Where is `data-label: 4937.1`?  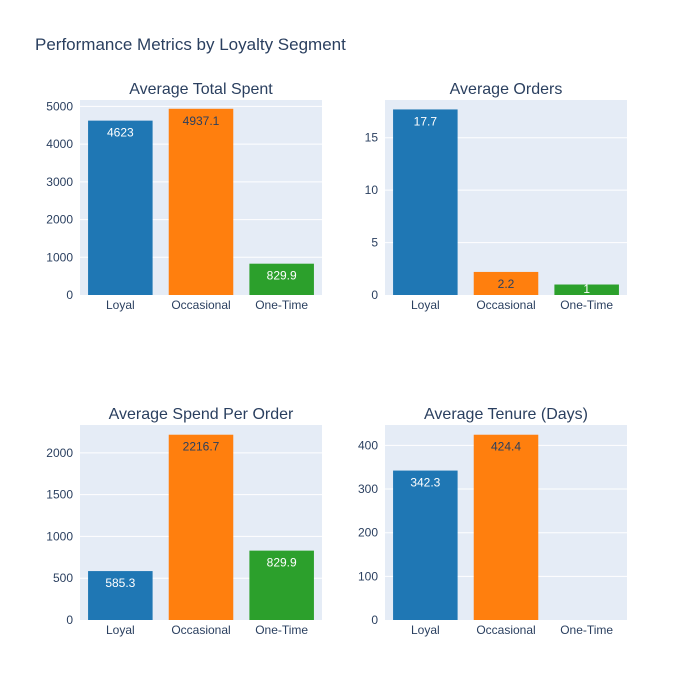 data-label: 4937.1 is located at coordinates (201, 121).